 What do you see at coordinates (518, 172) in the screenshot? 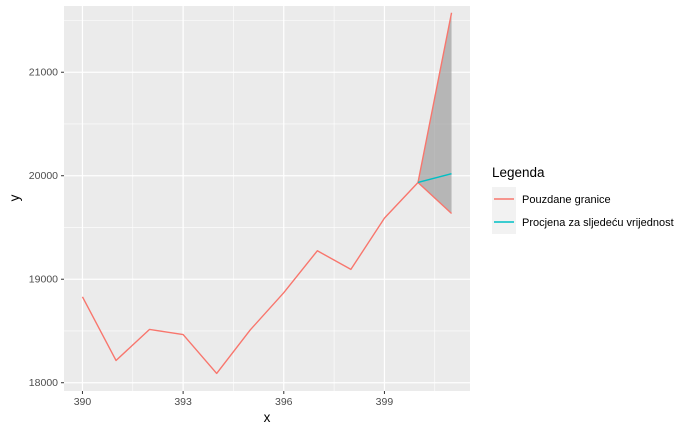
I see `legend-title: Legenda` at bounding box center [518, 172].